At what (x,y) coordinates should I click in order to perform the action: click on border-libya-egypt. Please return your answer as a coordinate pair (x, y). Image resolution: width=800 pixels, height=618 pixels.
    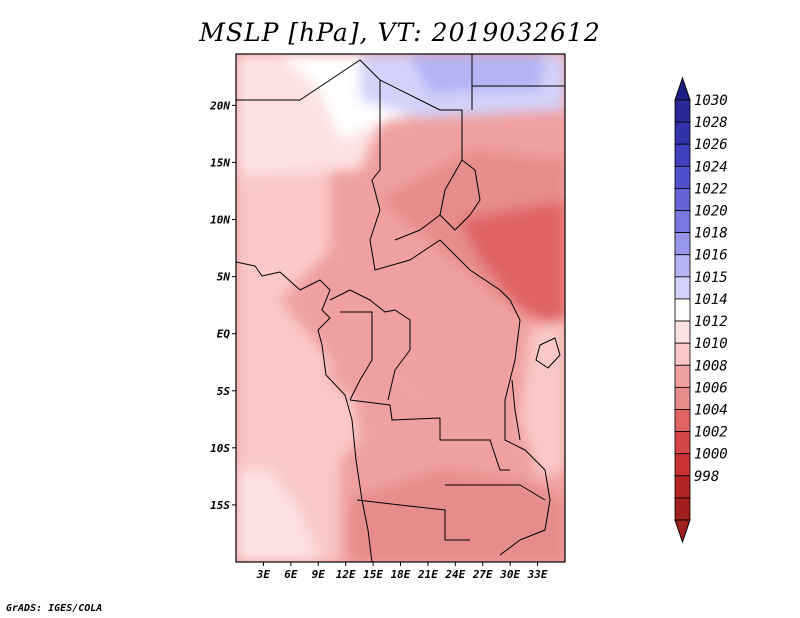
    Looking at the image, I should click on (518, 82).